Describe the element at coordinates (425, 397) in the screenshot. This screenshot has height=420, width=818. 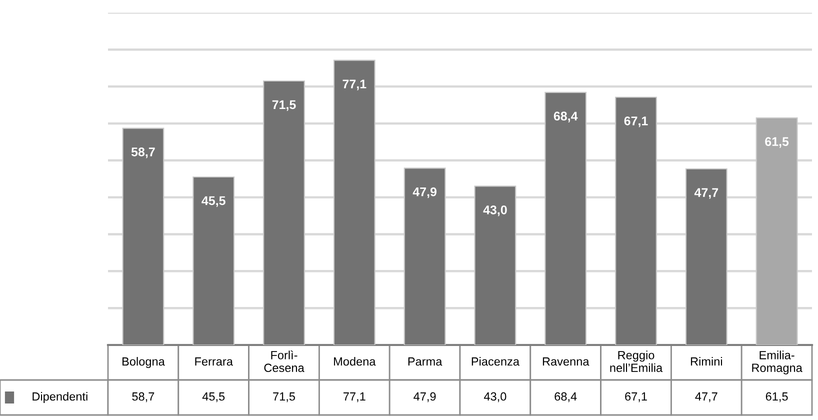
I see `data-label: 47,9` at that location.